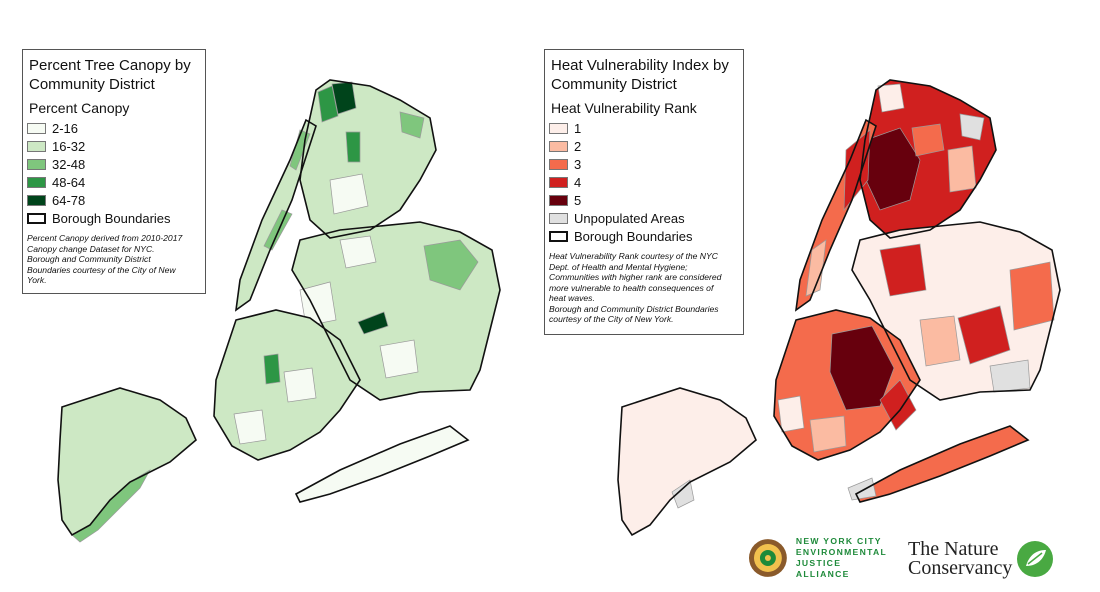  What do you see at coordinates (862, 368) in the screenshot?
I see `brooklyn-district-rank5` at bounding box center [862, 368].